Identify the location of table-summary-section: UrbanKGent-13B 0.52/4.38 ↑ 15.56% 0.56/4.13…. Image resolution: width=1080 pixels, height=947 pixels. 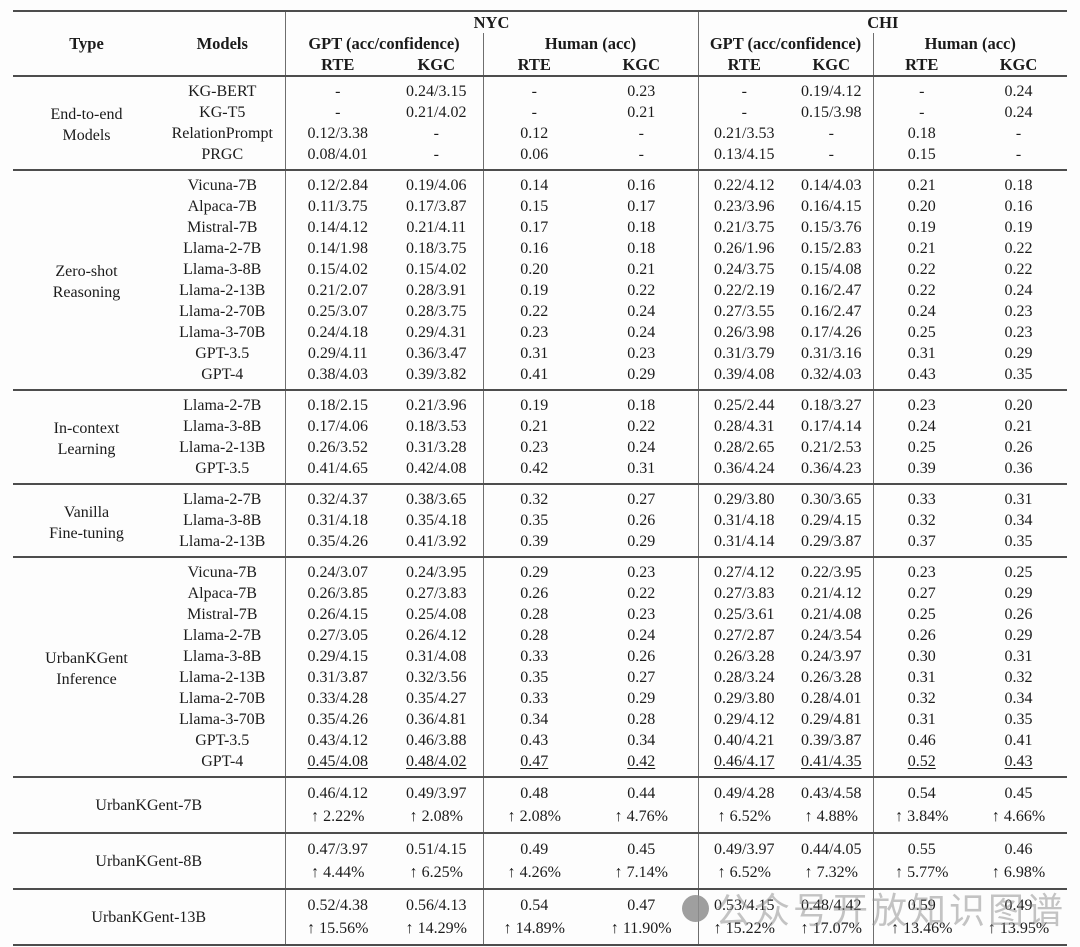
(540, 917).